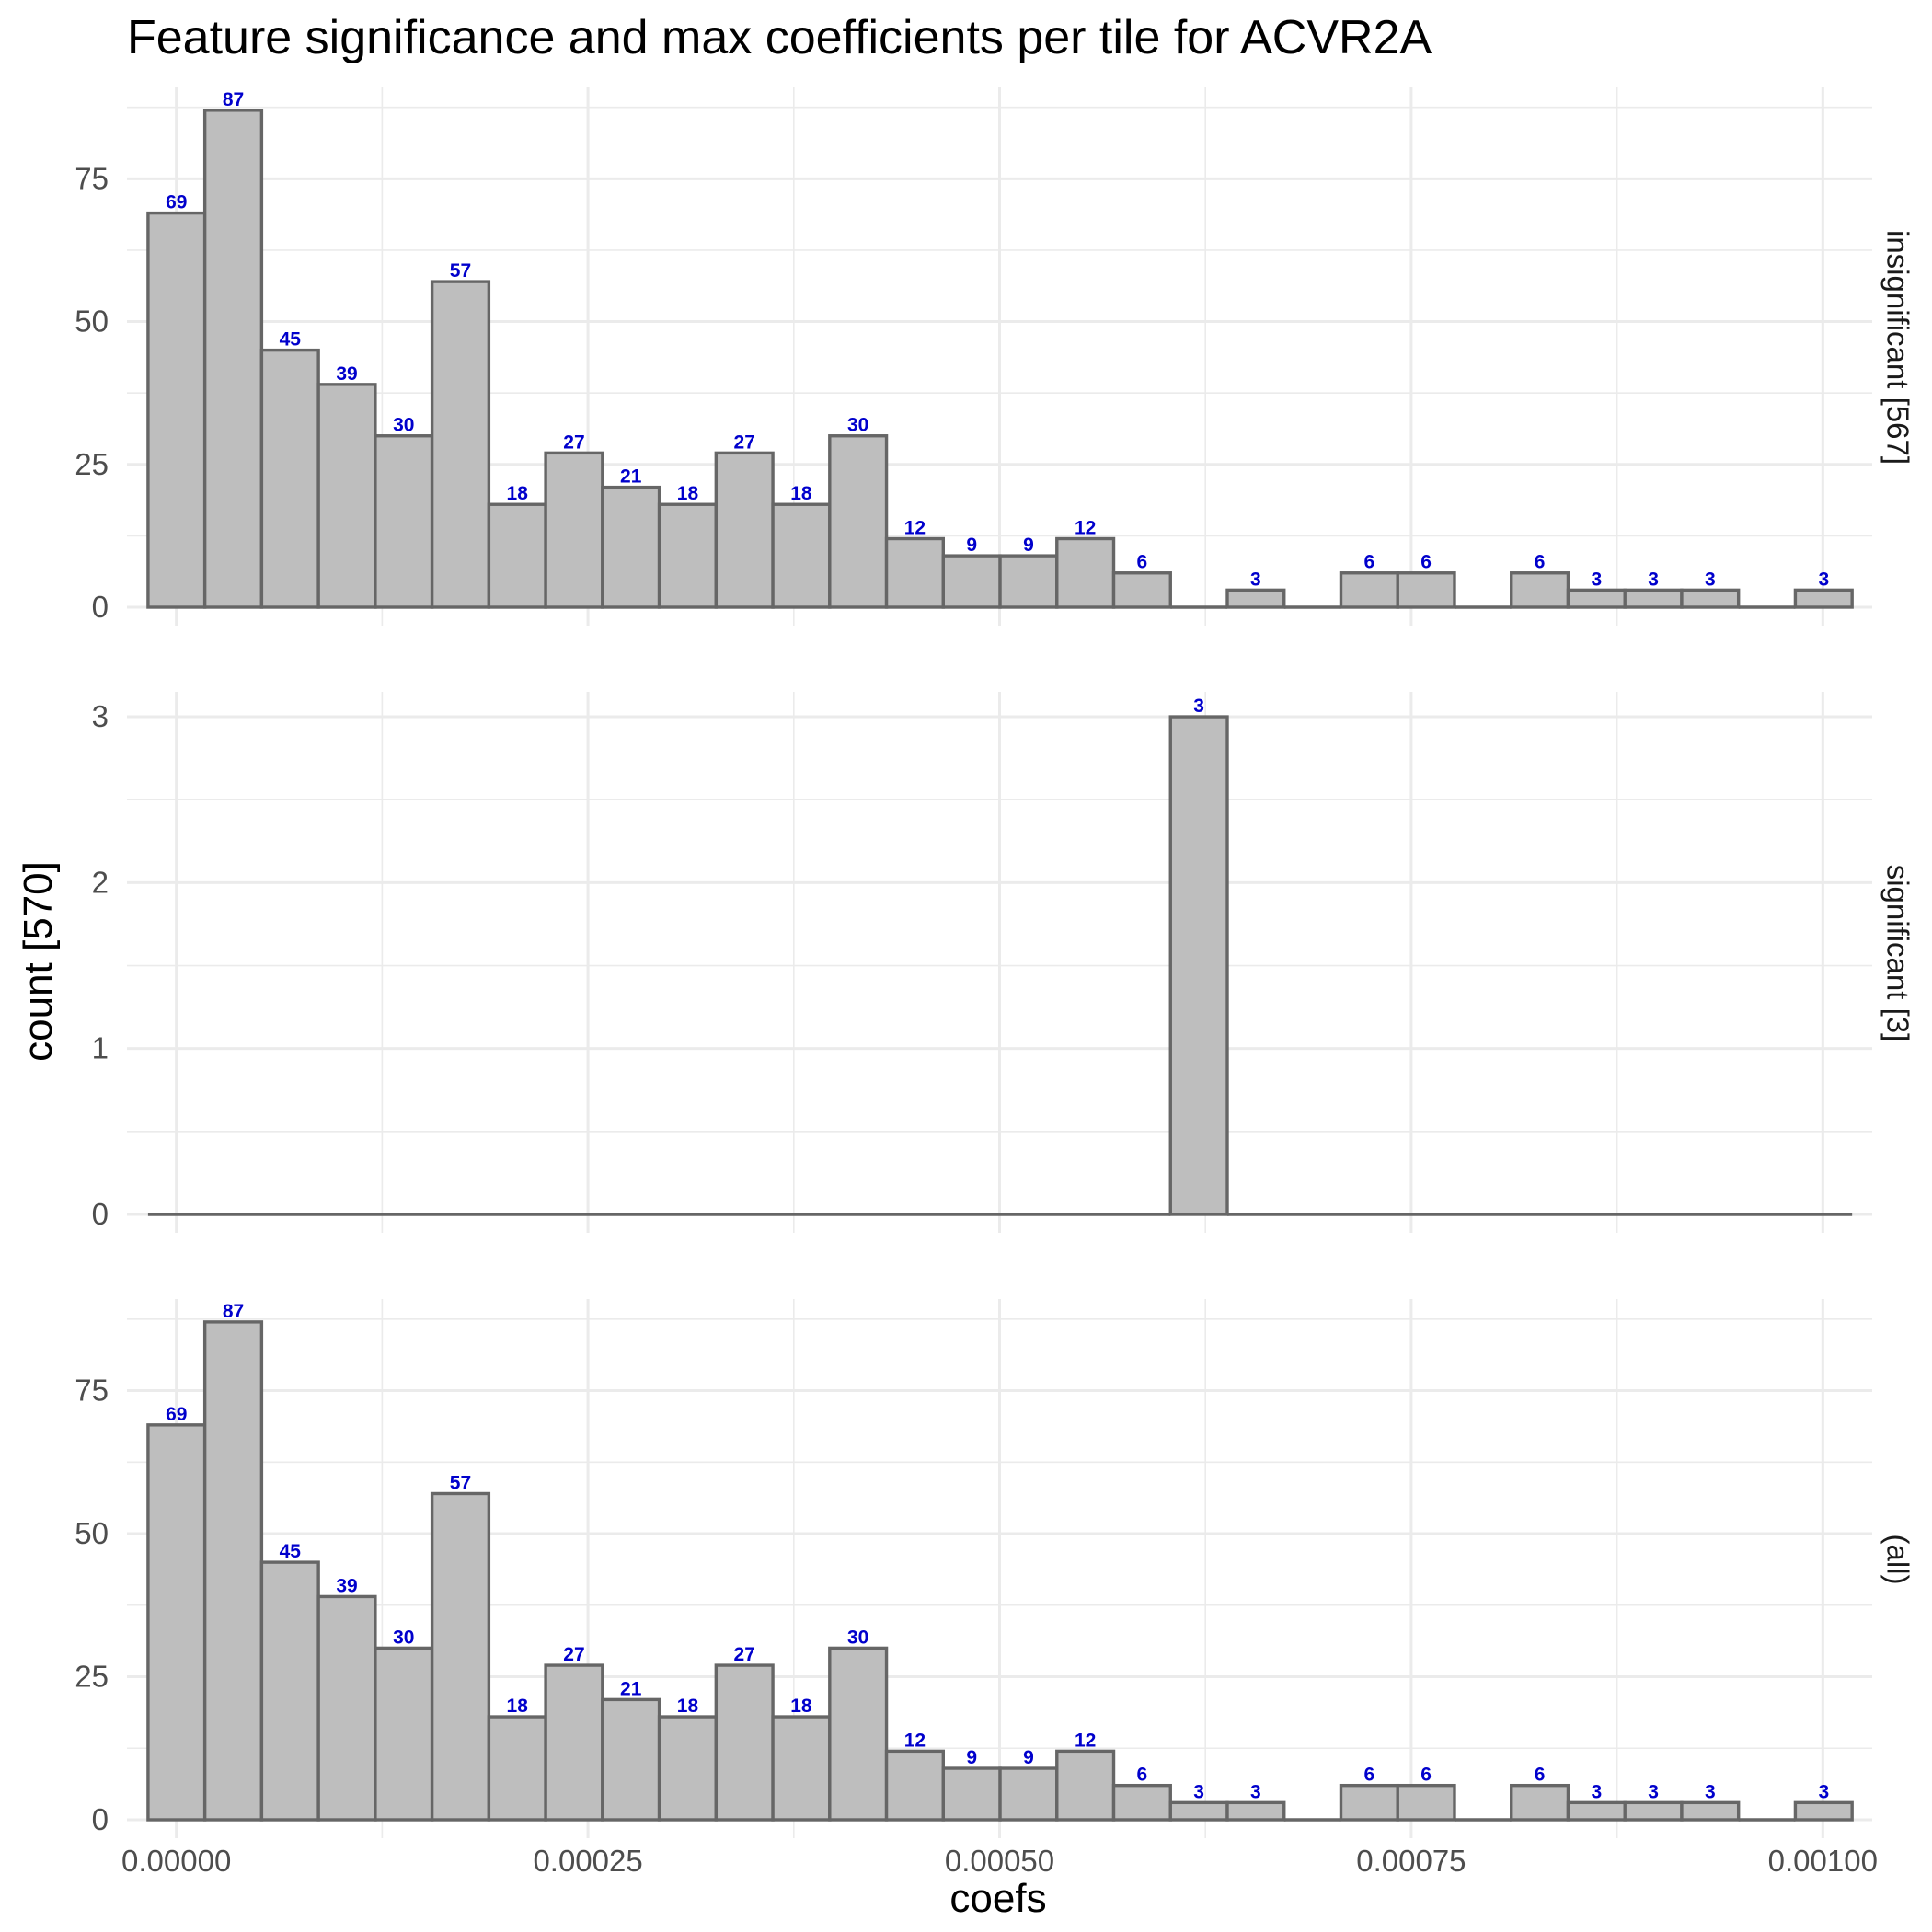  Describe the element at coordinates (92, 1677) in the screenshot. I see `y-tick-label: 25` at that location.